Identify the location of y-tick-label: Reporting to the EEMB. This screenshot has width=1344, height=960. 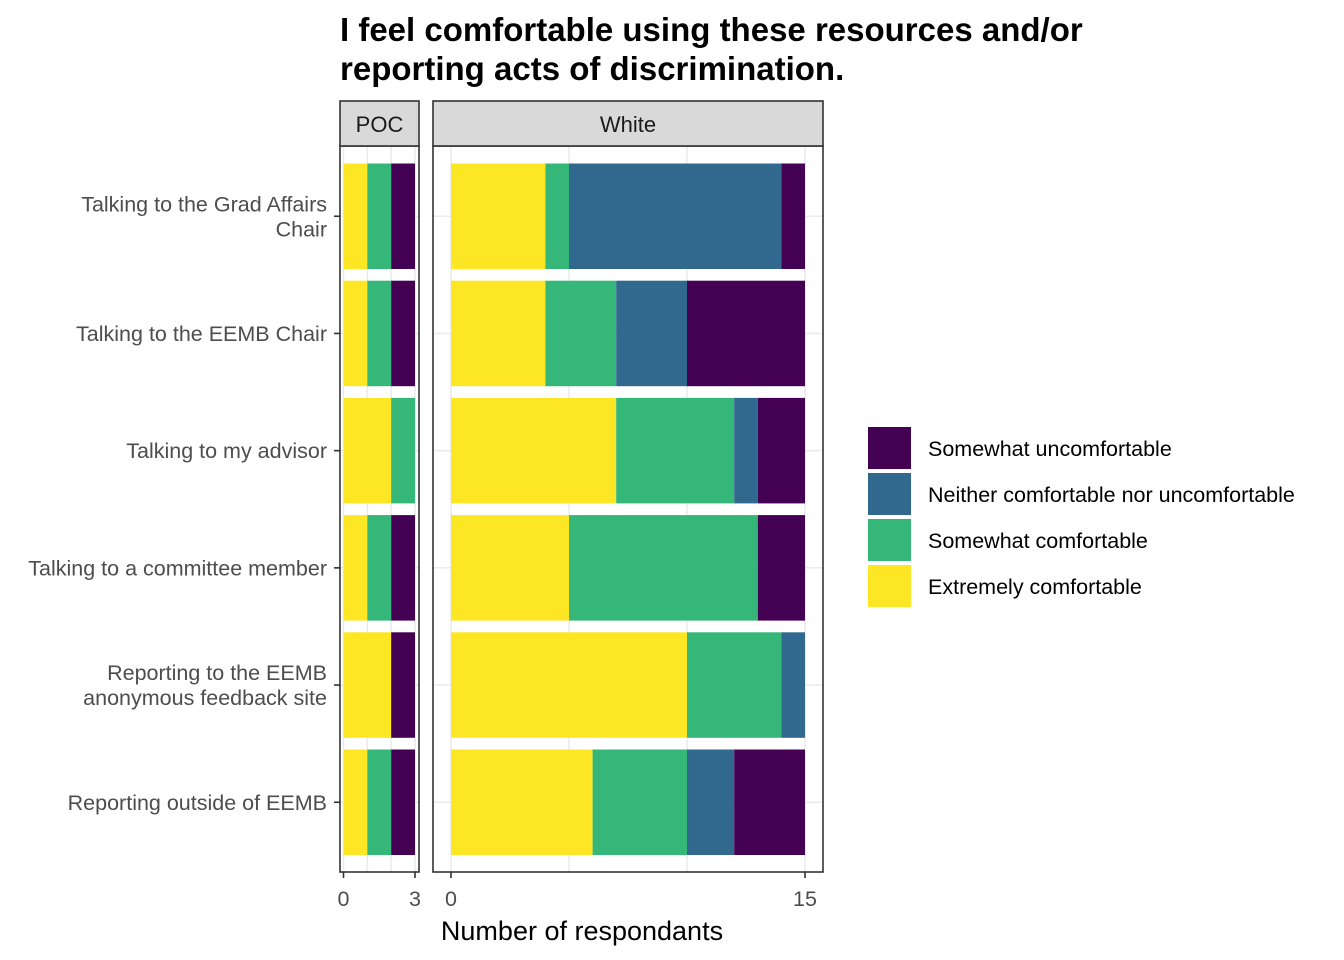
(217, 673).